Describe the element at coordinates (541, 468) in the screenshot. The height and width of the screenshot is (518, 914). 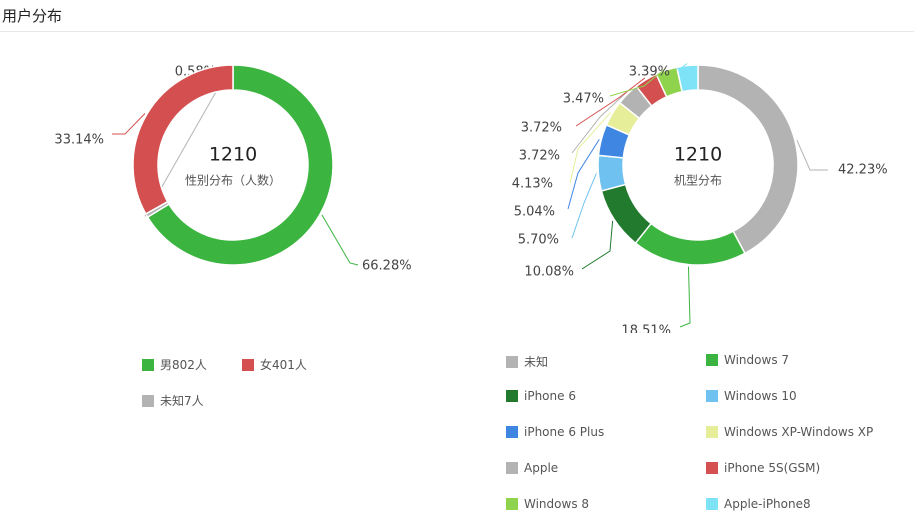
I see `legend-label: Apple` at that location.